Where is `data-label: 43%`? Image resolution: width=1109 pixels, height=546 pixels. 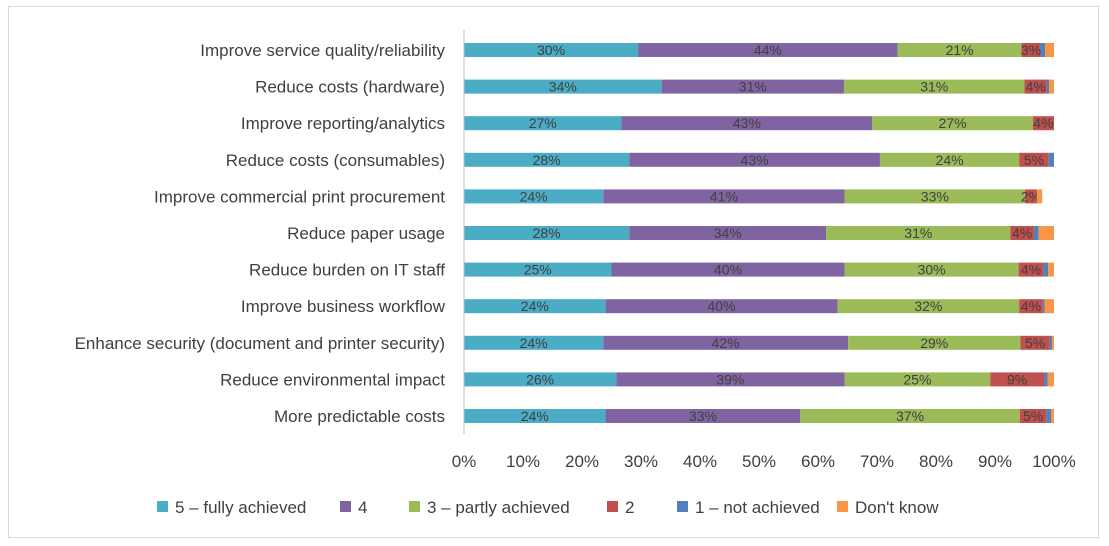
data-label: 43% is located at coordinates (747, 123).